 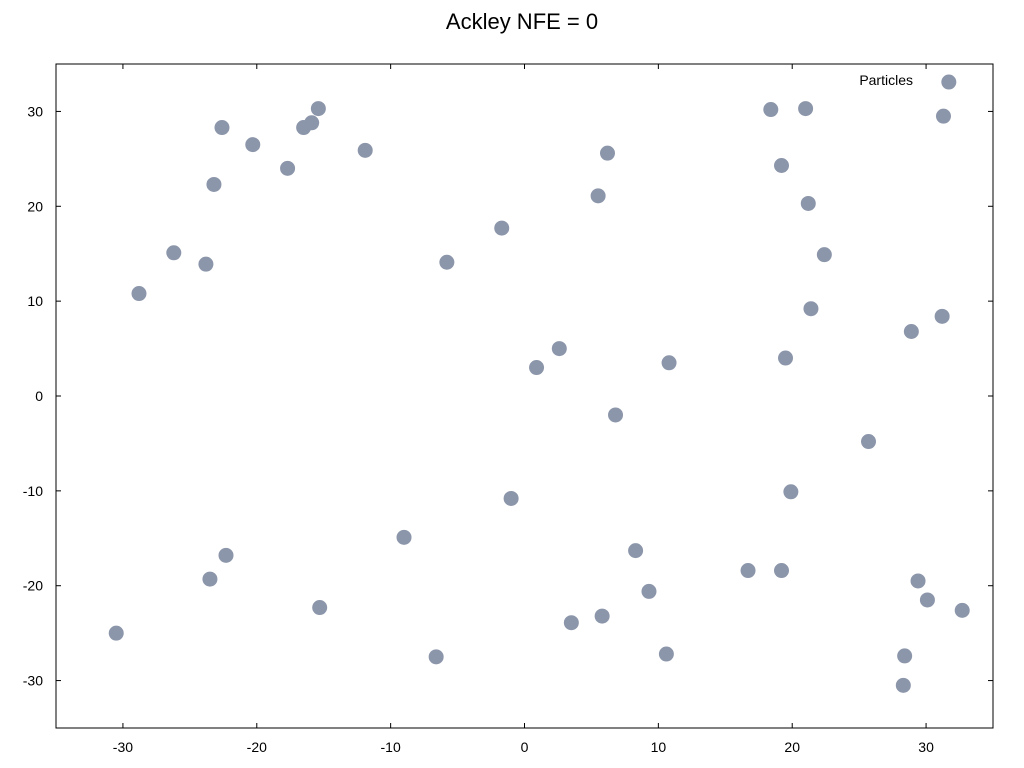 What do you see at coordinates (257, 747) in the screenshot?
I see `x-tick-label: -20` at bounding box center [257, 747].